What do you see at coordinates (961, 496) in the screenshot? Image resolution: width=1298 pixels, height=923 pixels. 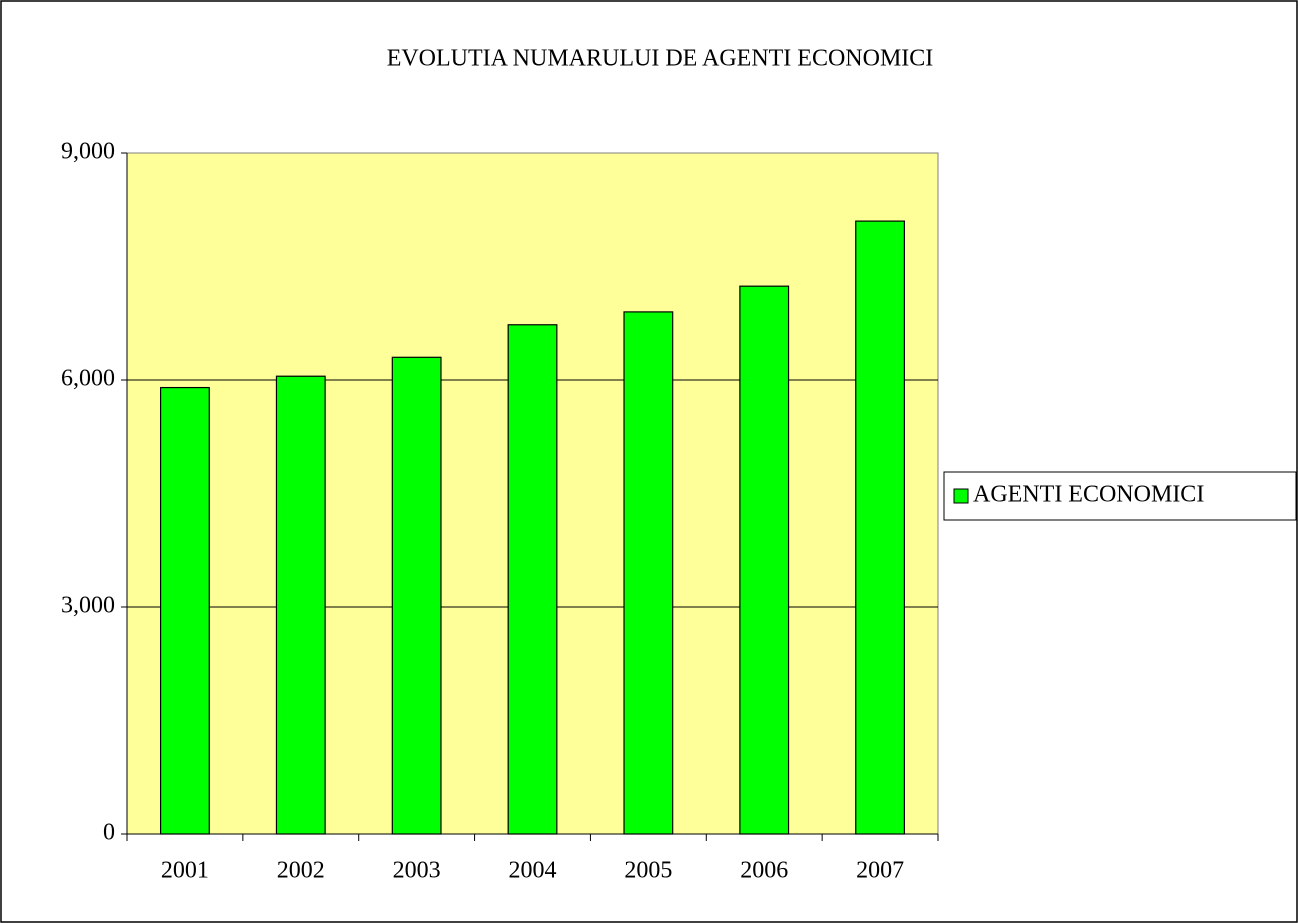 I see `legend-swatch` at bounding box center [961, 496].